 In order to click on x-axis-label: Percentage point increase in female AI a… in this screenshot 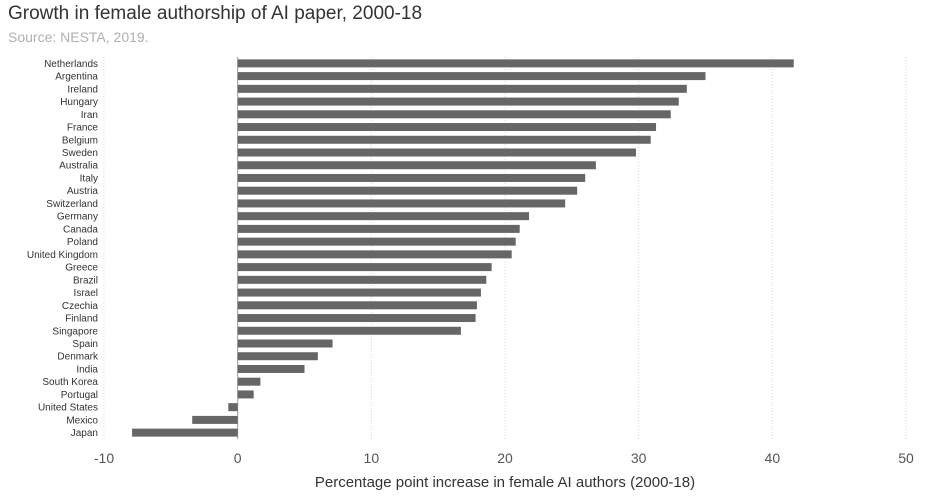, I will do `click(505, 482)`.